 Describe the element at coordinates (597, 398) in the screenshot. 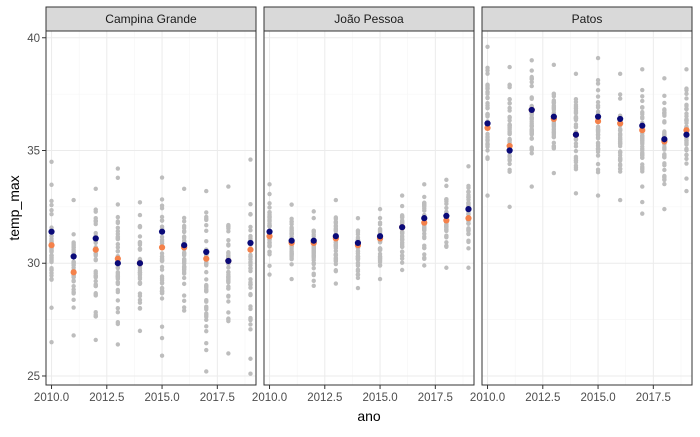

I see `x-tick-label: 2015.0` at that location.